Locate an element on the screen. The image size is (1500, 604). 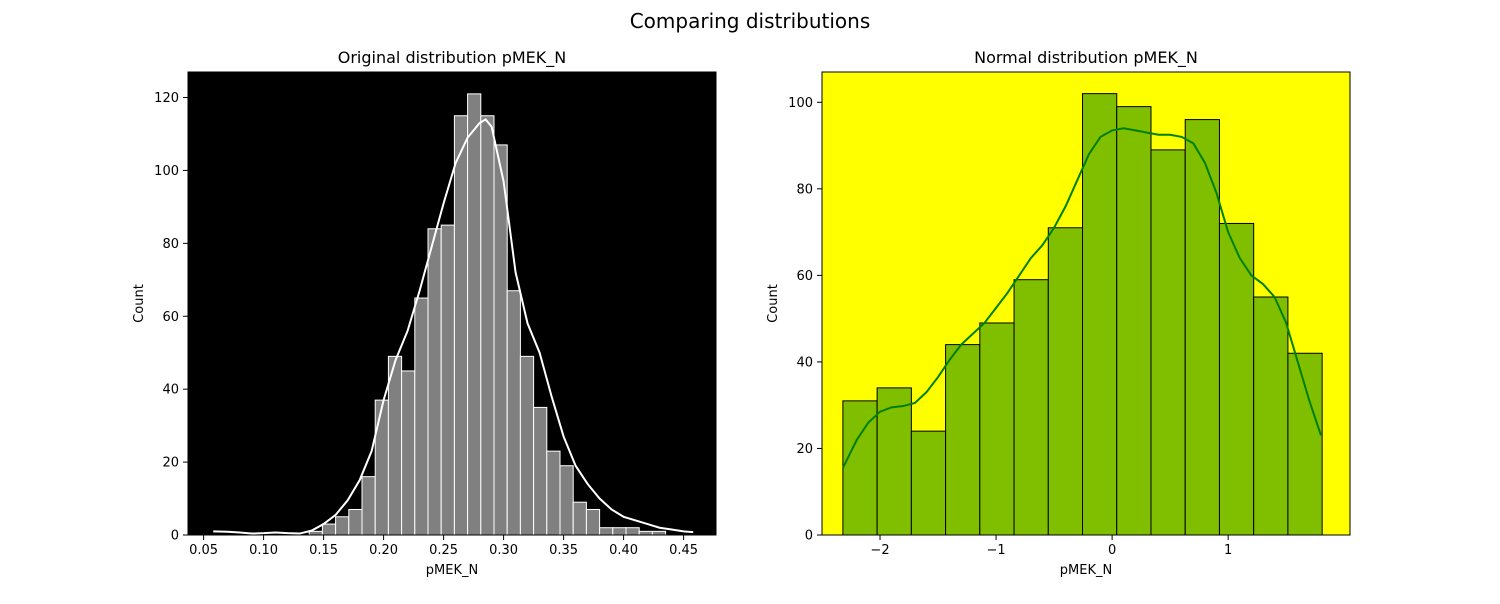
left-y-axis-label: Count is located at coordinates (139, 303).